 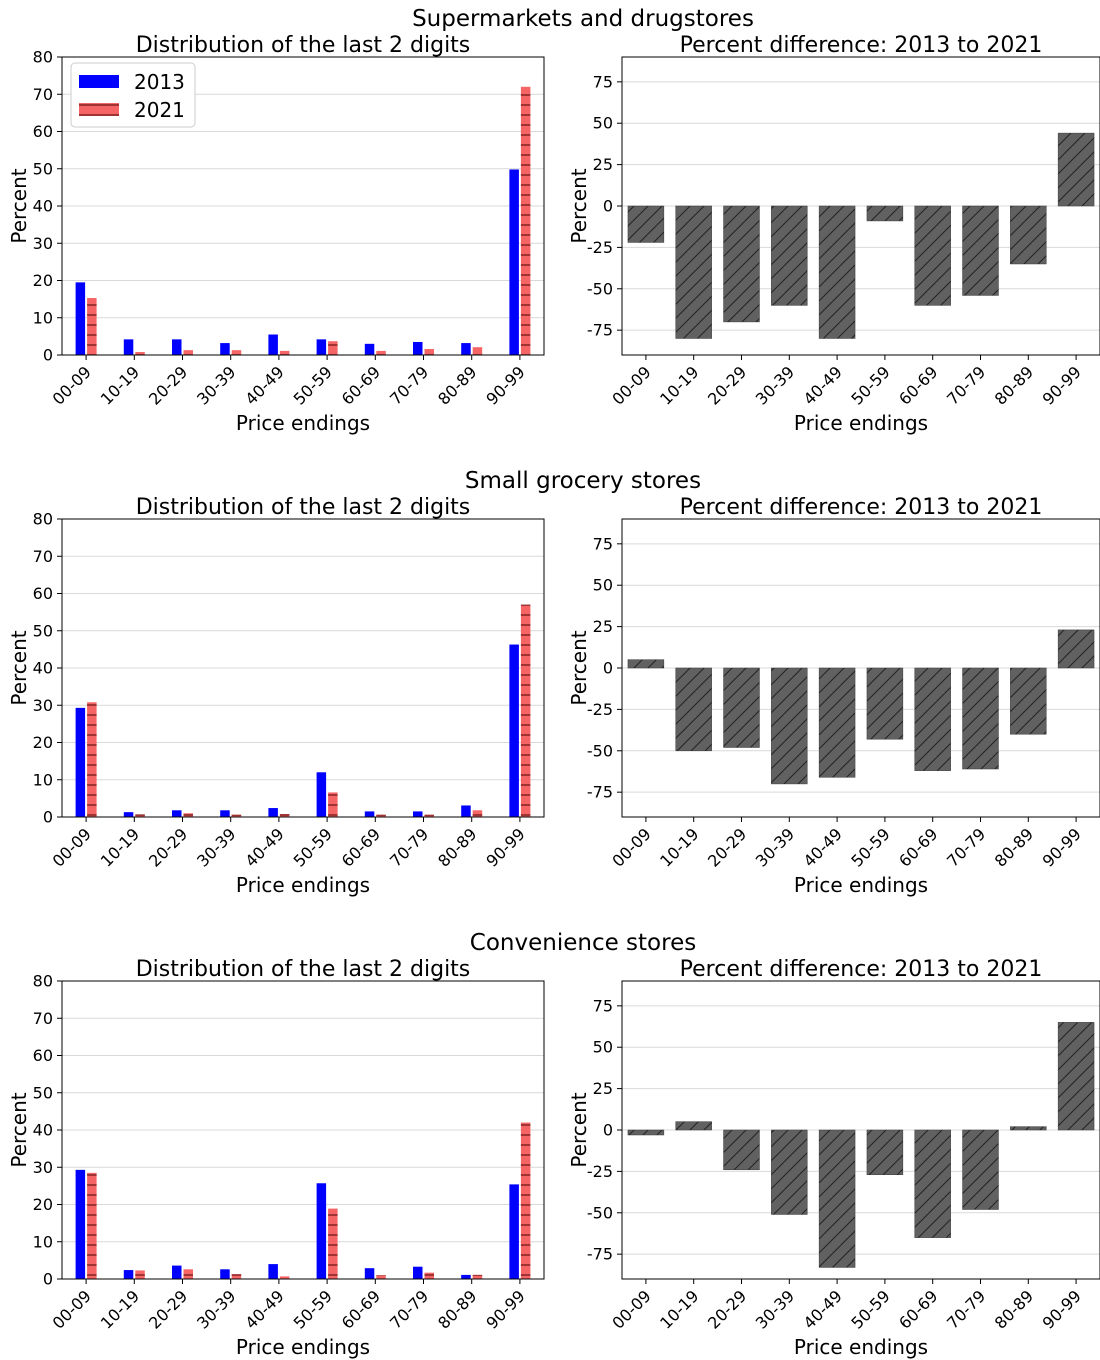 What do you see at coordinates (600, 750) in the screenshot?
I see `y-tick-label: -50` at bounding box center [600, 750].